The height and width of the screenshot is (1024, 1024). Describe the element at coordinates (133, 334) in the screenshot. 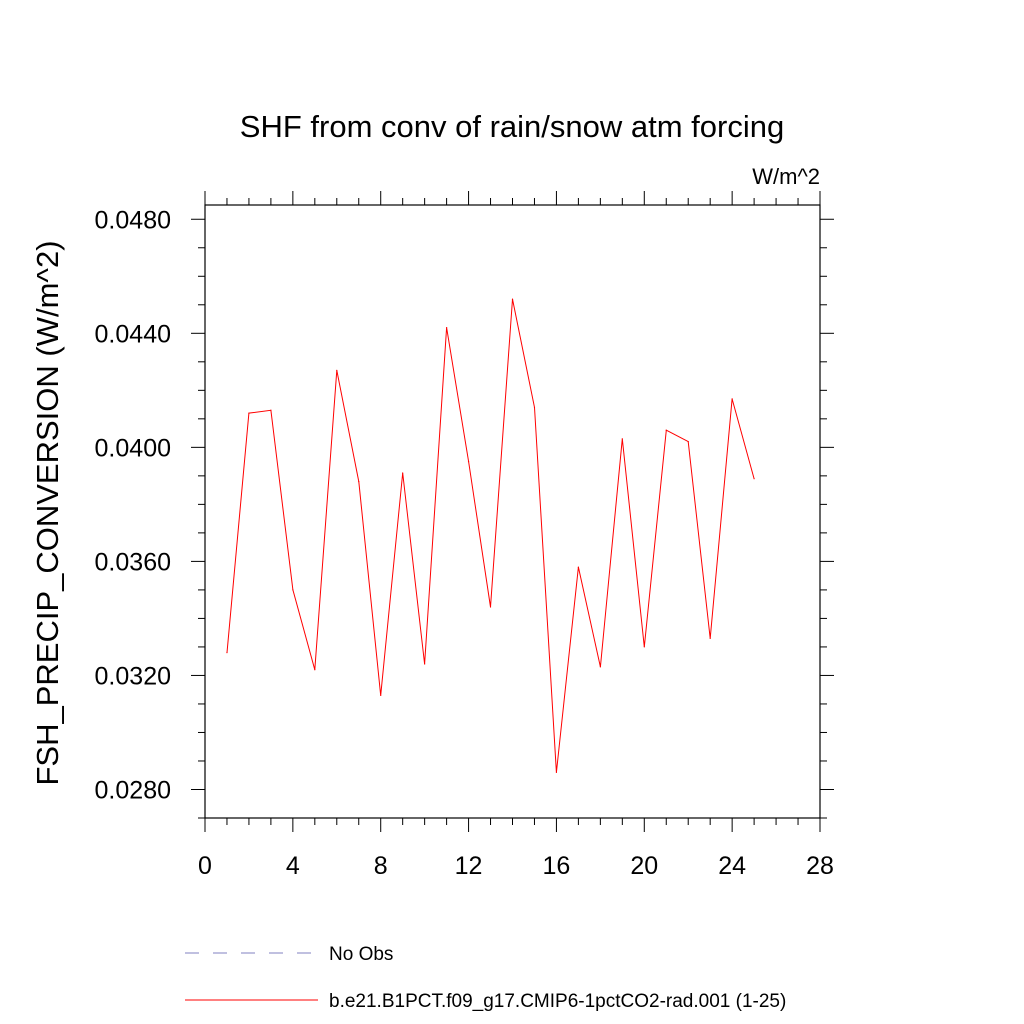

I see `y-tick-label: 0.0440` at that location.